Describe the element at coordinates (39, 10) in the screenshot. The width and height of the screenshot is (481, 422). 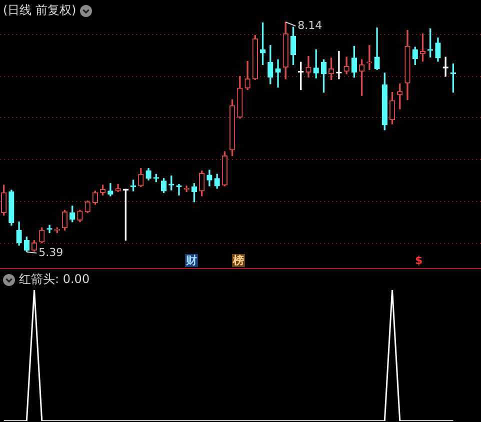
I see `chart-title: (日线 前复权)` at that location.